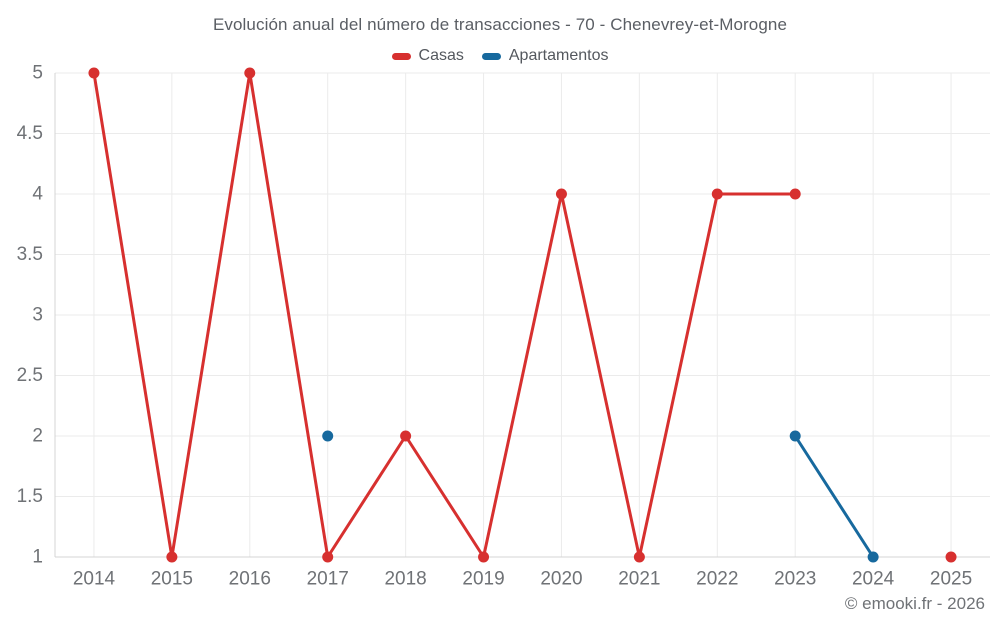 Image resolution: width=1000 pixels, height=625 pixels. I want to click on y-axis-tick-label: 2, so click(37, 436).